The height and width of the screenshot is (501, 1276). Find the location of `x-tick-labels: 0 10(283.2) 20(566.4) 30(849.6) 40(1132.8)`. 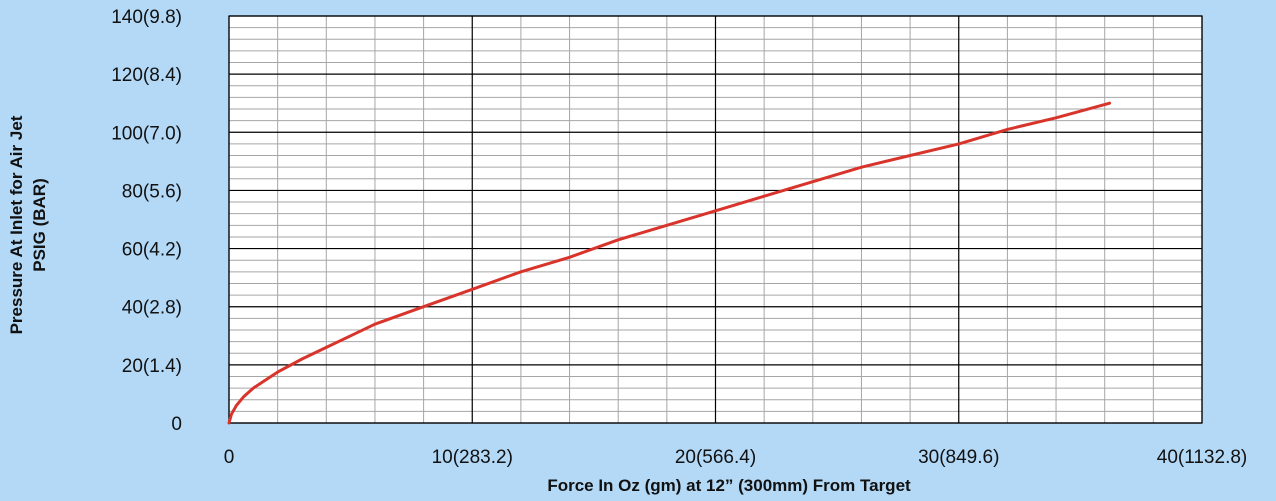

x-tick-labels: 0 10(283.2) 20(566.4) 30(849.6) 40(1132.8) is located at coordinates (736, 457).